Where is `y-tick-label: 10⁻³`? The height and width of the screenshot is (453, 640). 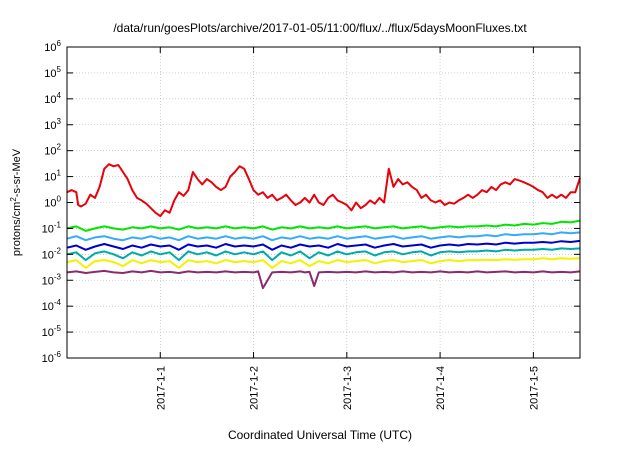 y-tick-label: 10⁻³ is located at coordinates (52, 279).